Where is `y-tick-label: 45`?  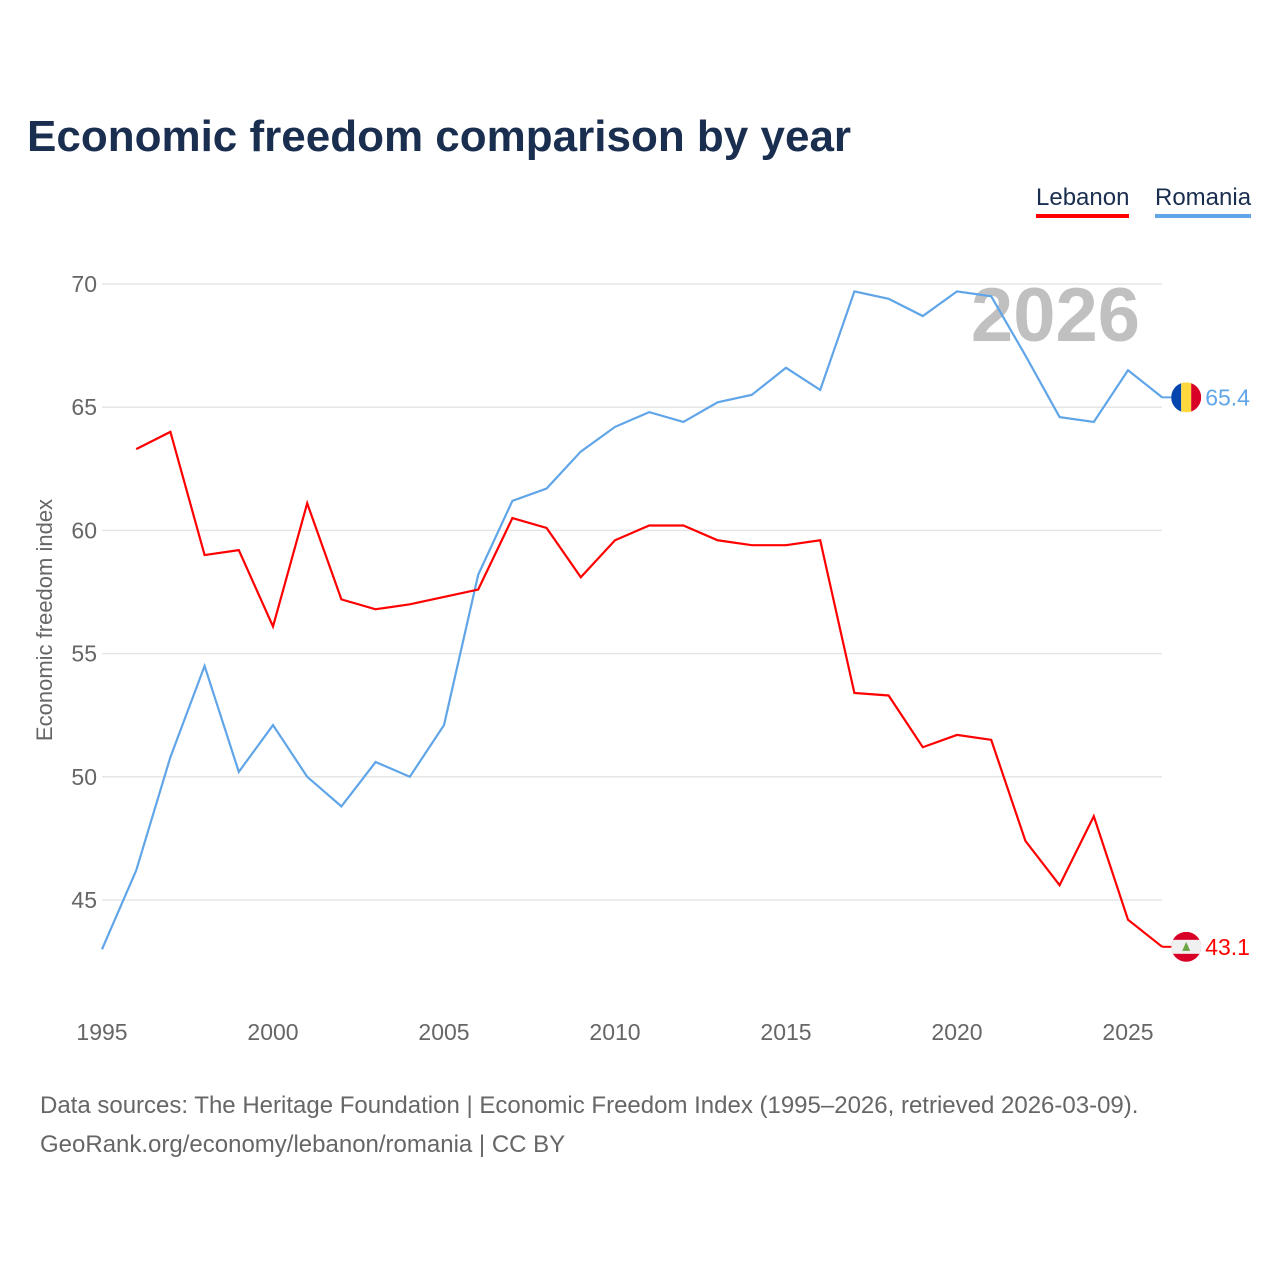
y-tick-label: 45 is located at coordinates (84, 900).